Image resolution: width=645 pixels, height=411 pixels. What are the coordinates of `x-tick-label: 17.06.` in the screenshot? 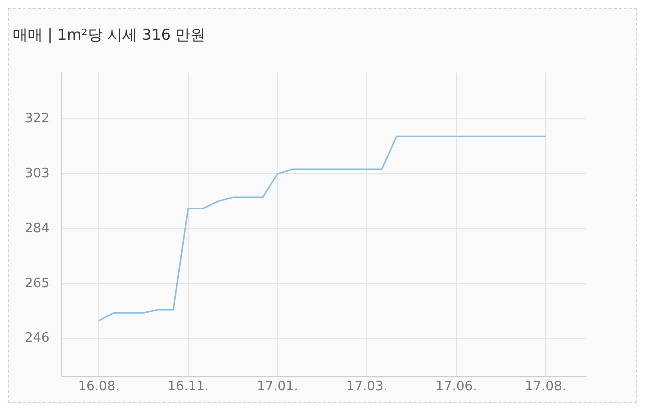 It's located at (457, 387).